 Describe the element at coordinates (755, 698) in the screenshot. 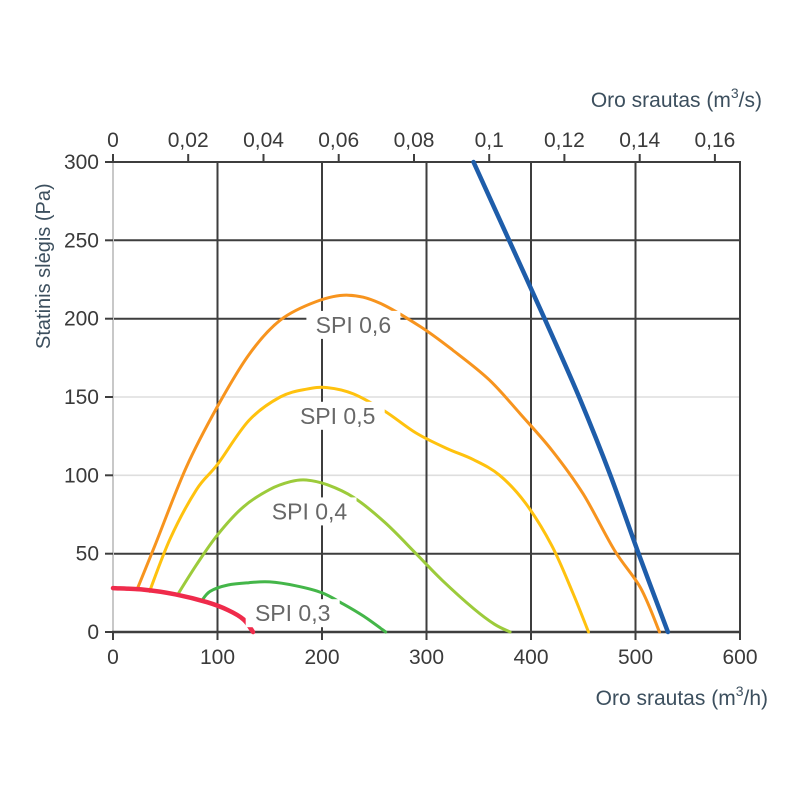

I see `bottom-axis-title-unit: /h)` at that location.